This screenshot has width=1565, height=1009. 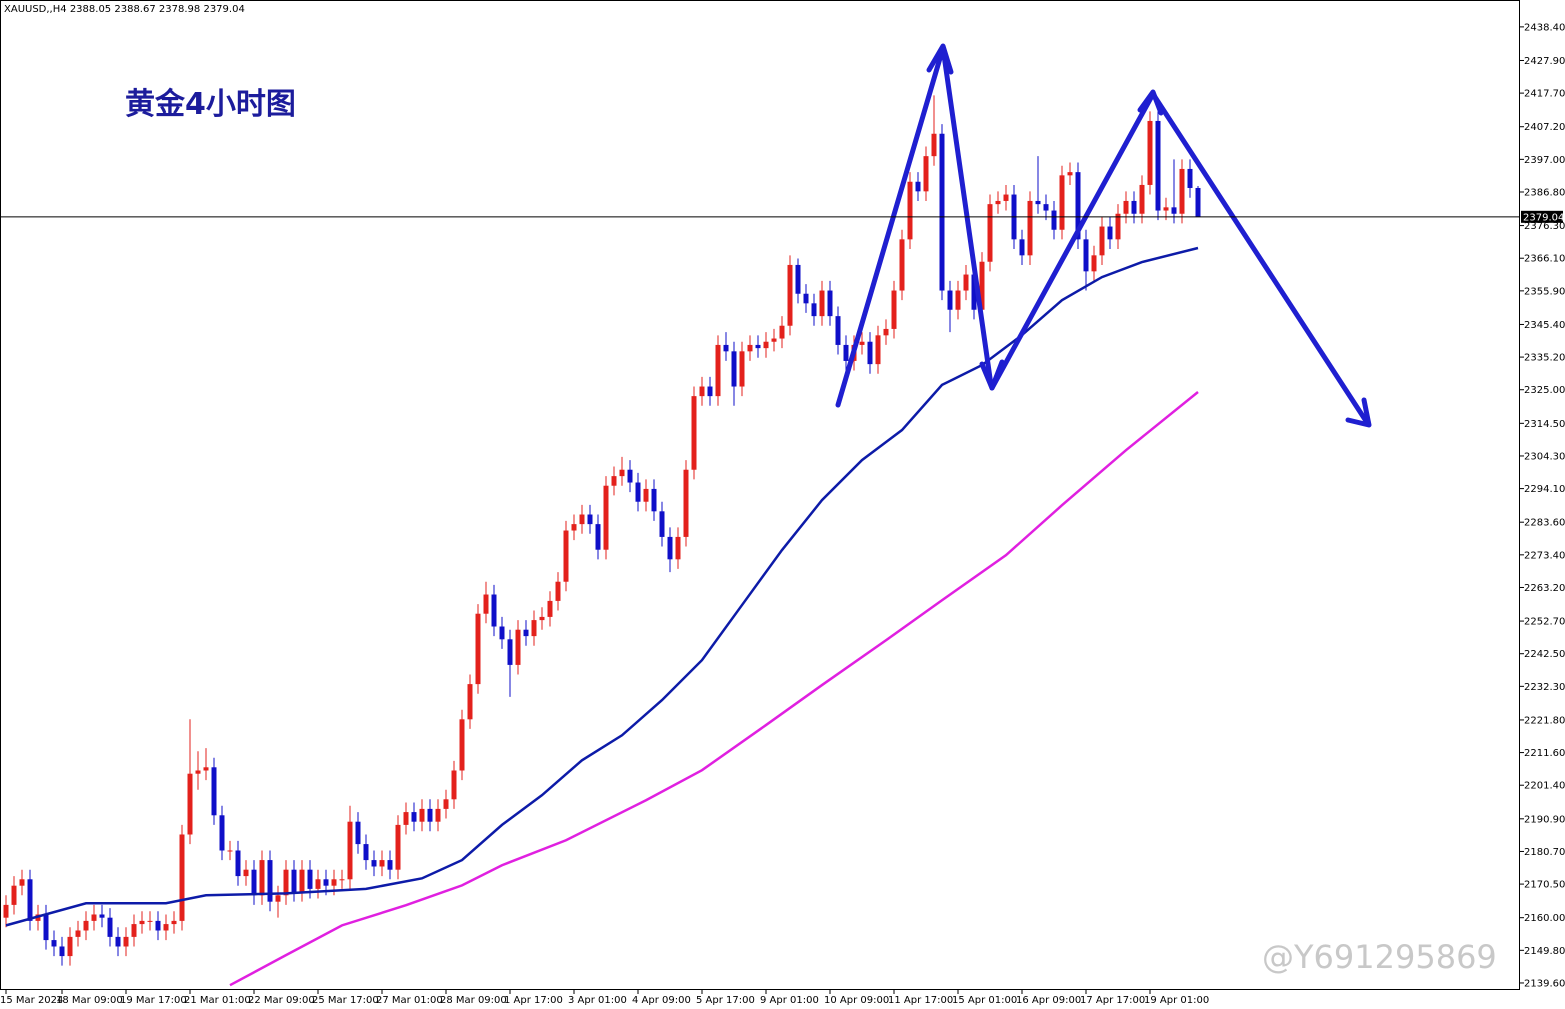 What do you see at coordinates (1544, 27) in the screenshot?
I see `y-tick-label: 2438.40` at bounding box center [1544, 27].